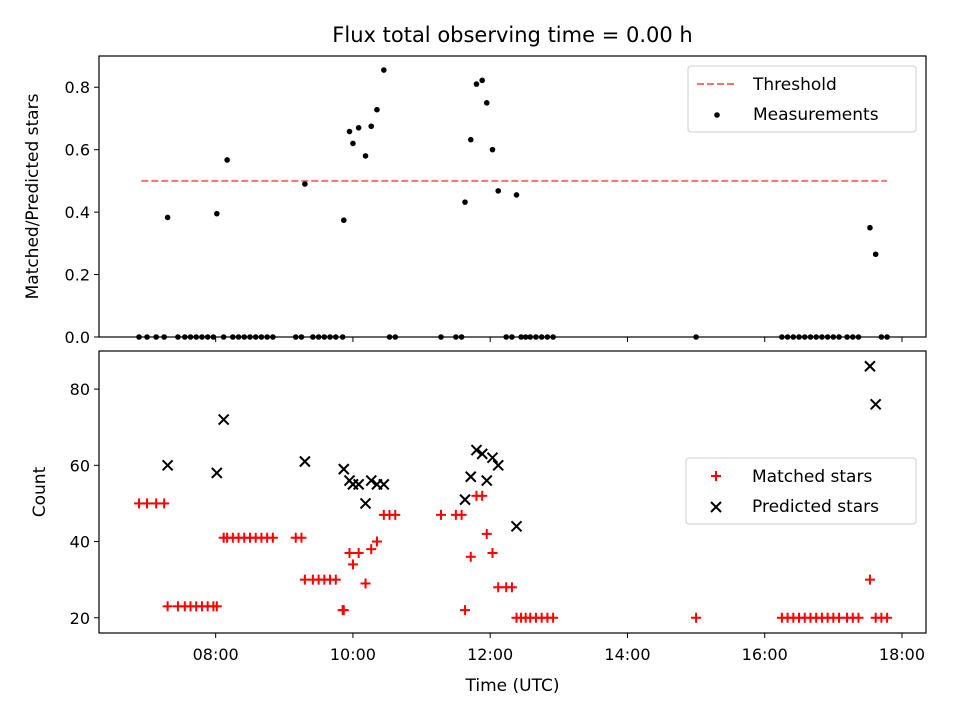  What do you see at coordinates (801, 491) in the screenshot?
I see `bottom-legend-box` at bounding box center [801, 491].